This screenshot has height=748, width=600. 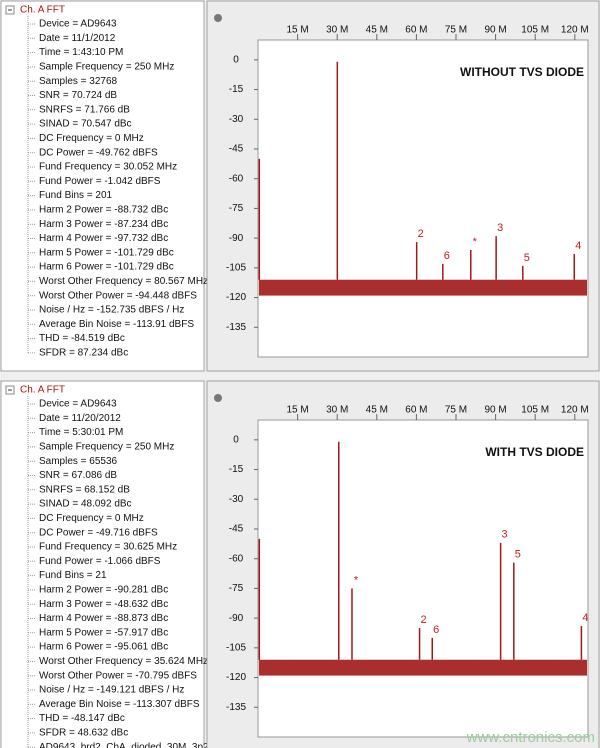 What do you see at coordinates (103, 632) in the screenshot?
I see `tree-item: Harm 5 Power = -57.917 dBc` at bounding box center [103, 632].